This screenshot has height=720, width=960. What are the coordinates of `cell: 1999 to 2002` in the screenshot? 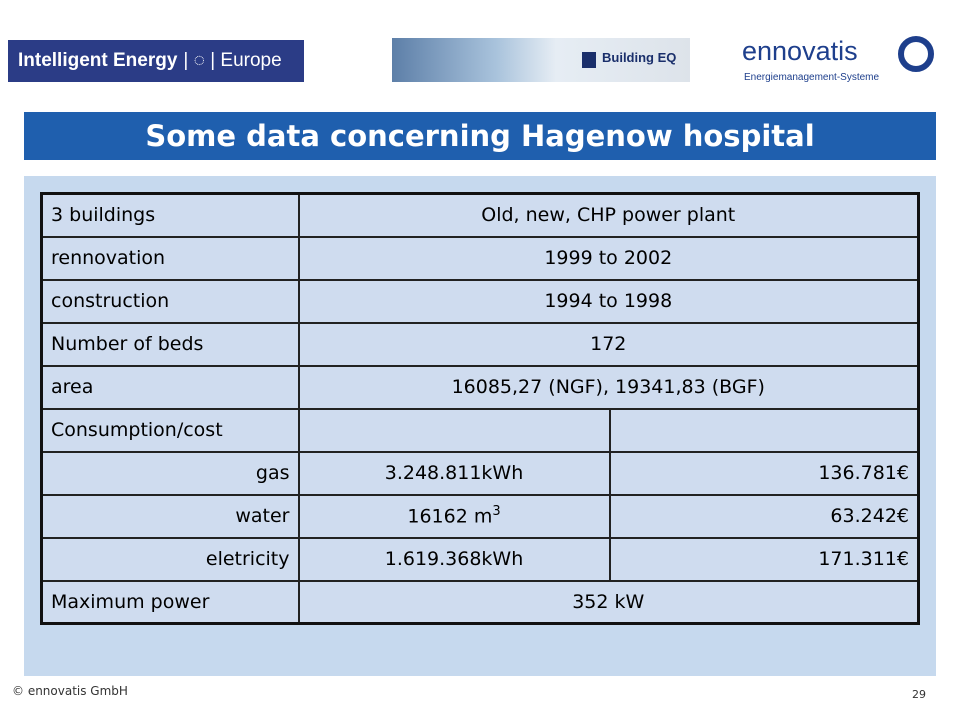 It's located at (608, 258).